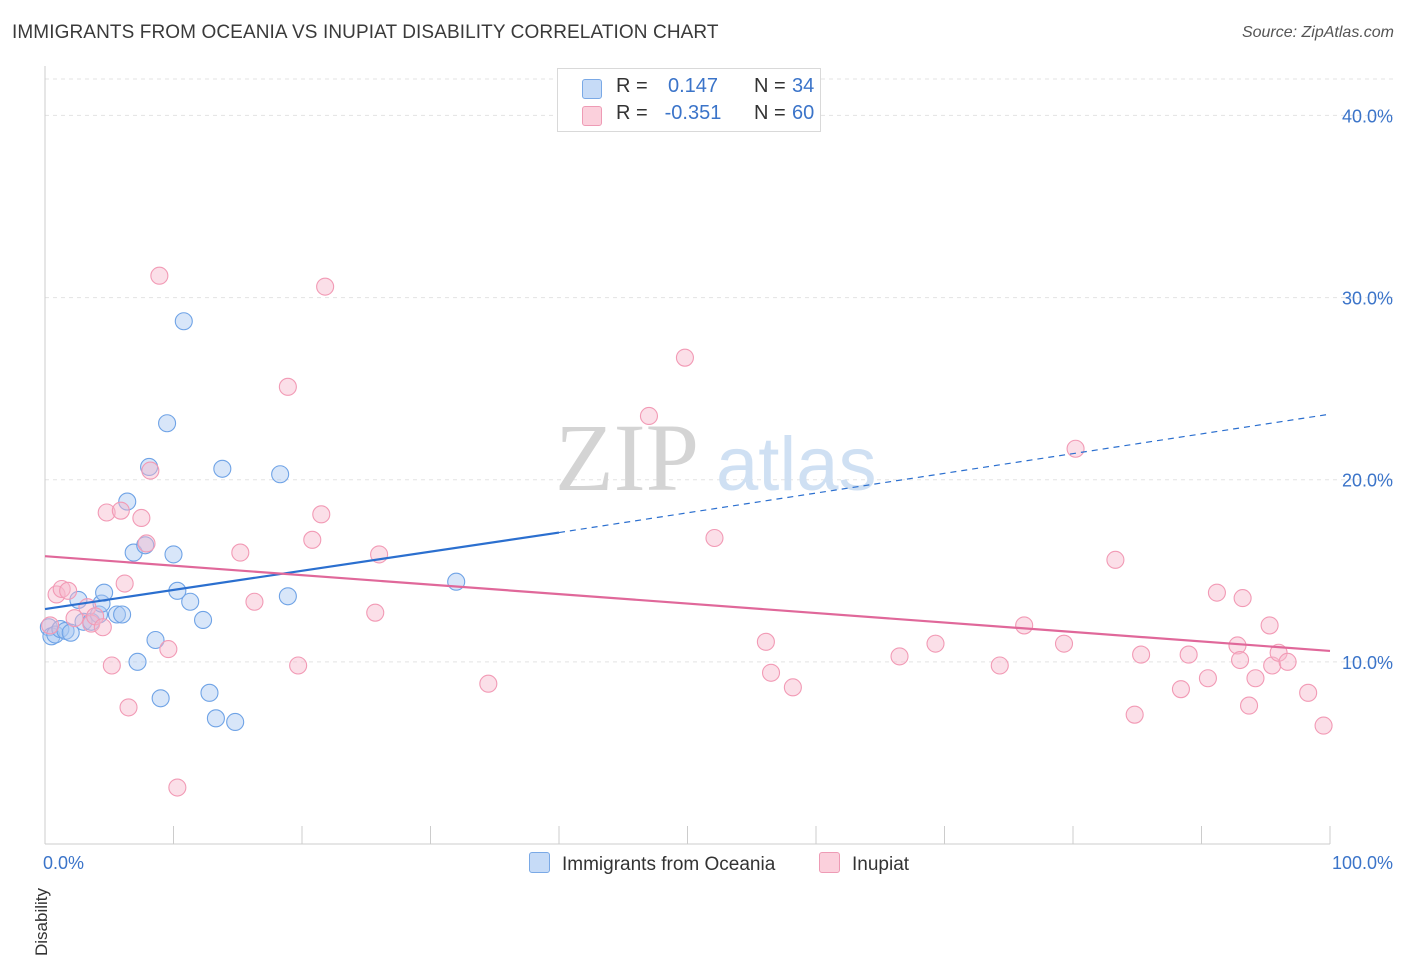  Describe the element at coordinates (1317, 32) in the screenshot. I see `source-label: Source: ZipAtlas.com` at that location.